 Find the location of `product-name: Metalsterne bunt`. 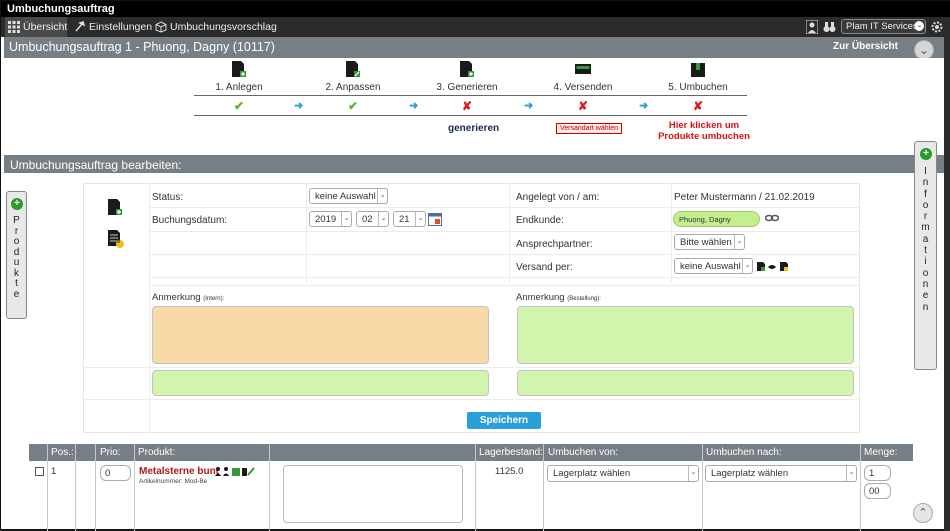

product-name: Metalsterne bunt is located at coordinates (179, 471).